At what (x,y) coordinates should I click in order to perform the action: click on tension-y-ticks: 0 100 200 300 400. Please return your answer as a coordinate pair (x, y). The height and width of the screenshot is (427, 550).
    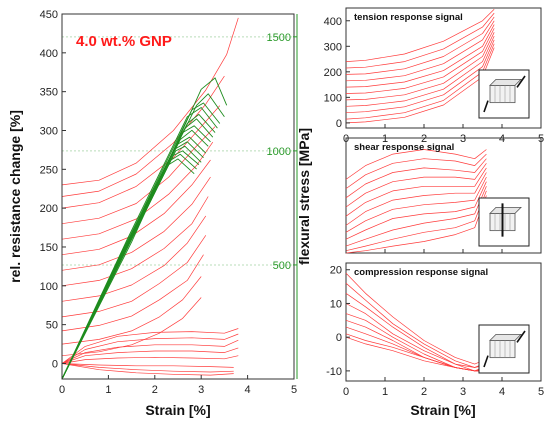
    Looking at the image, I should click on (337, 73).